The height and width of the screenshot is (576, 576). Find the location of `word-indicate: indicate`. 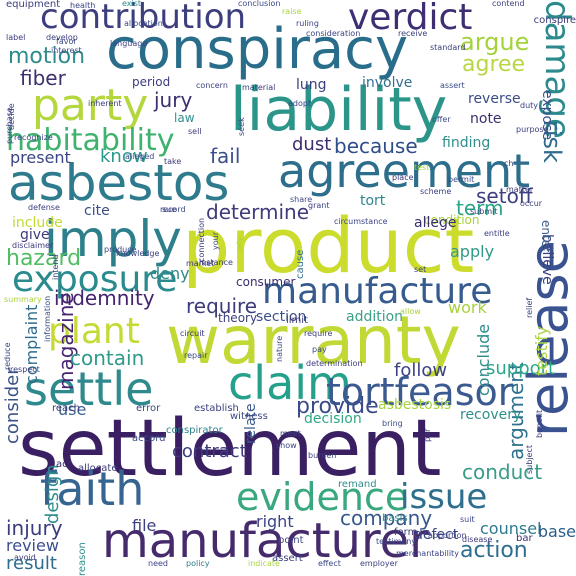

word-indicate: indicate is located at coordinates (264, 563).